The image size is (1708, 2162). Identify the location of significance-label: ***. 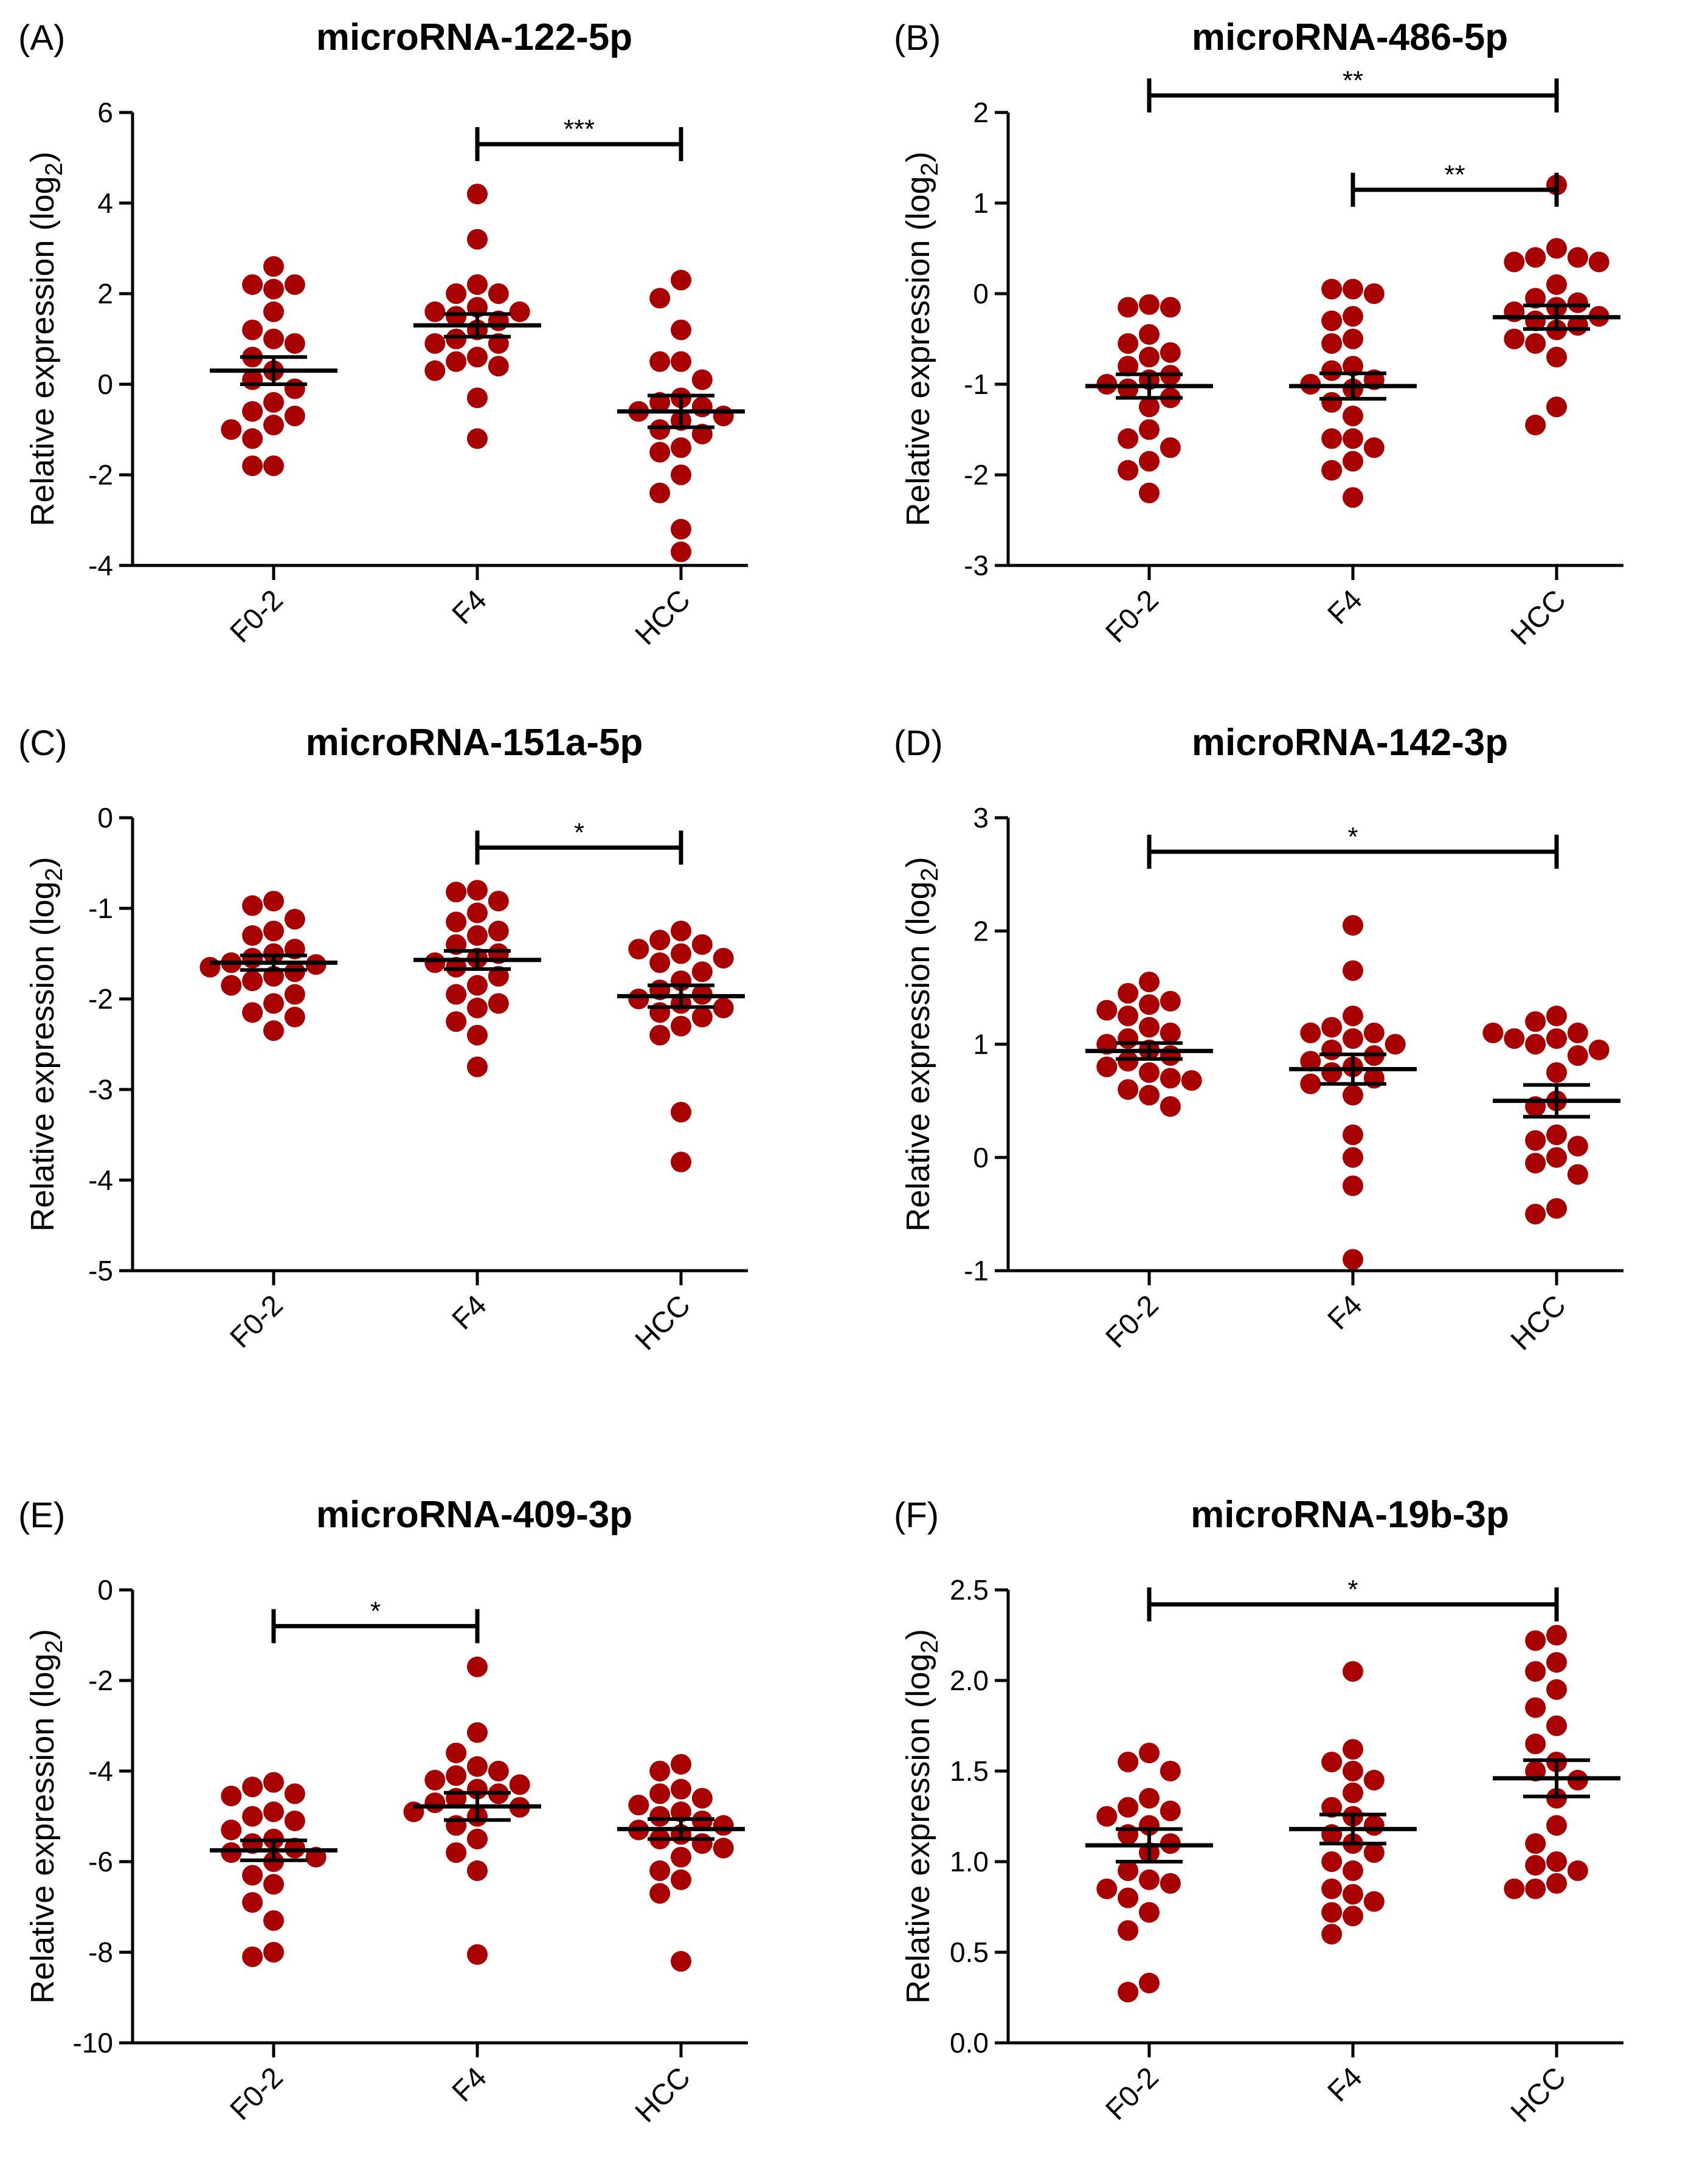
(580, 129).